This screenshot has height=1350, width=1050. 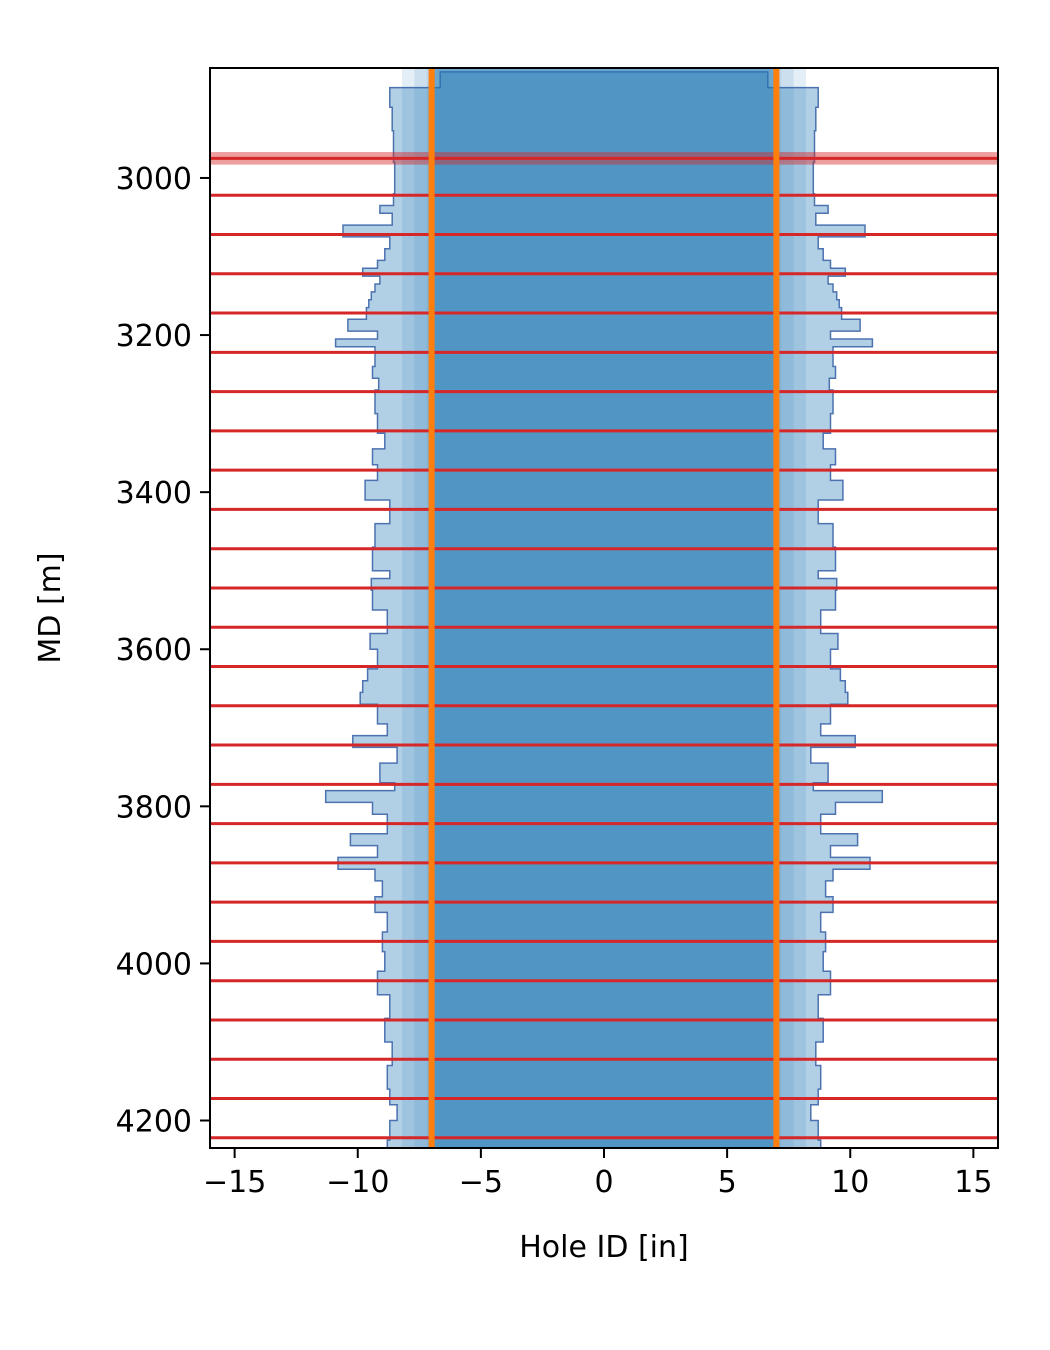 I want to click on y-tick-label-2: 3400, so click(x=154, y=493).